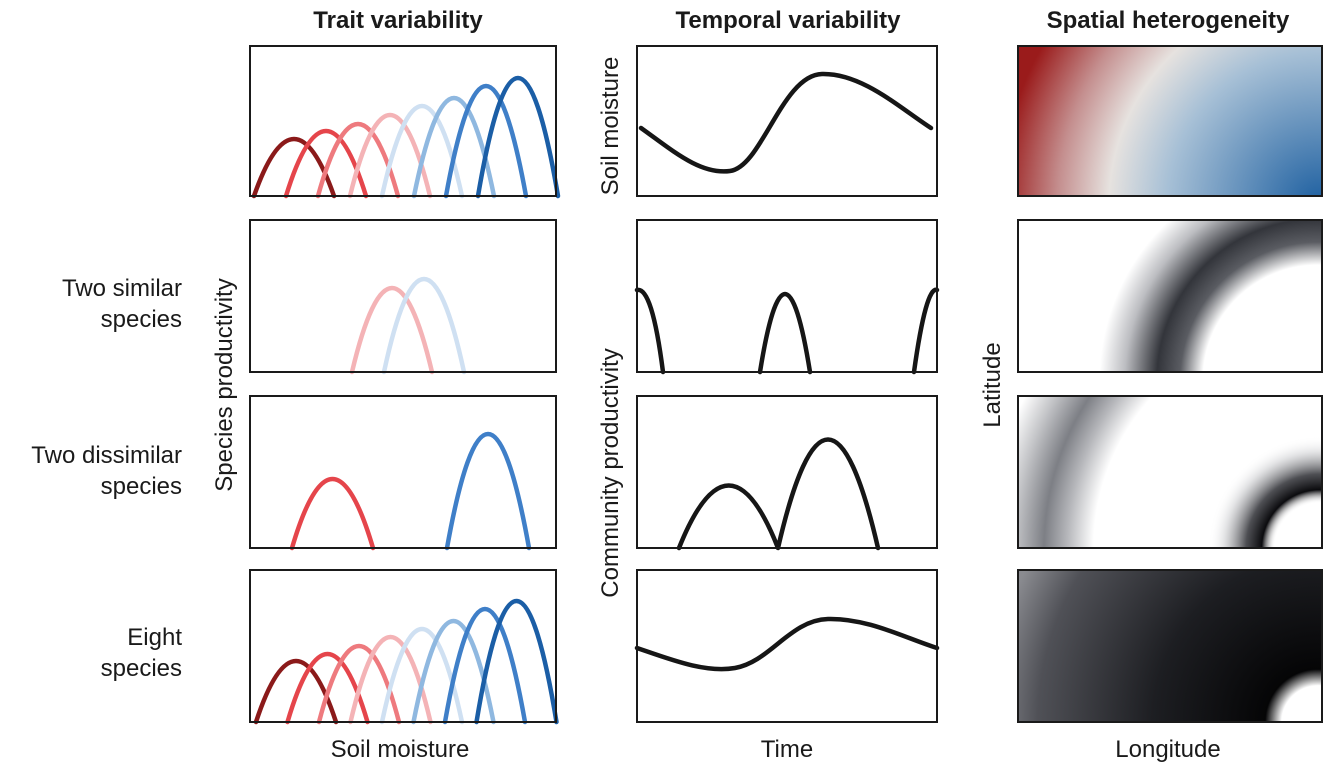  What do you see at coordinates (122, 288) in the screenshot?
I see `row-label-two-similar-line1: Two similar` at bounding box center [122, 288].